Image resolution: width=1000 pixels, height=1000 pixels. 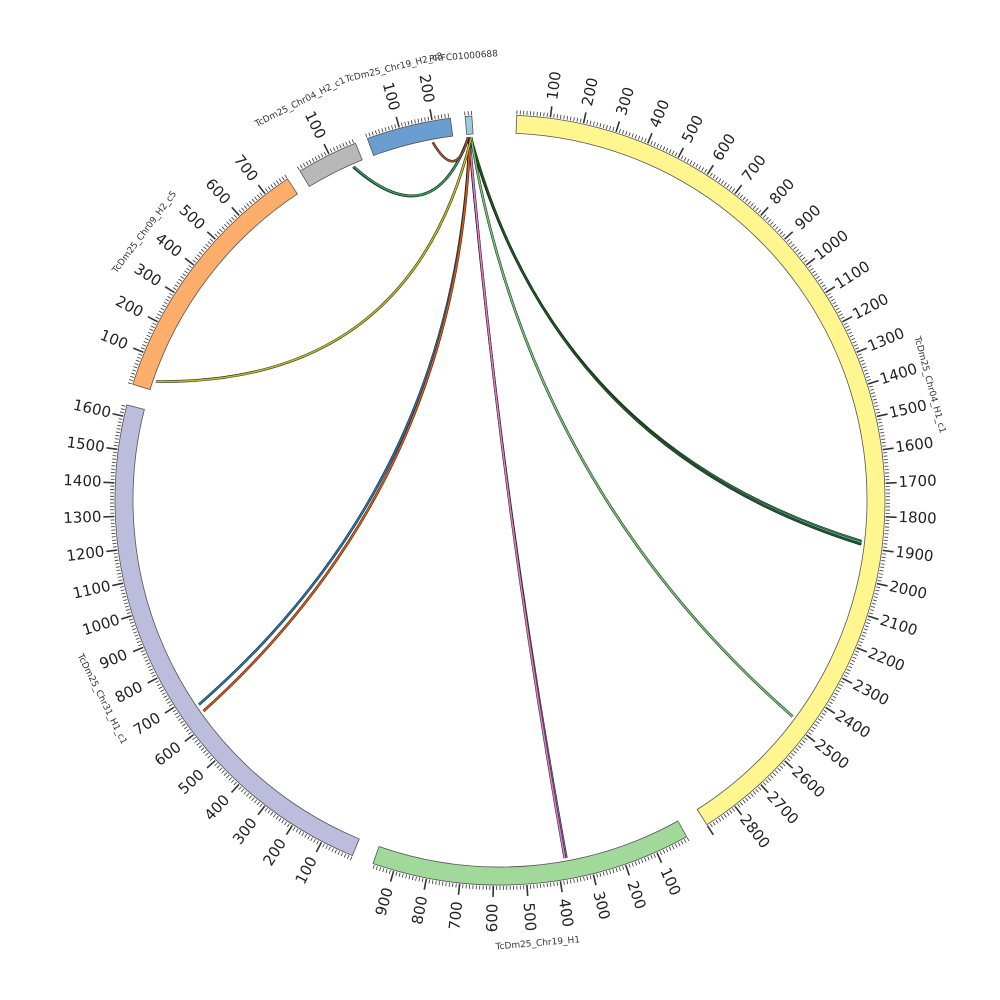 What do you see at coordinates (831, 245) in the screenshot?
I see `tick-label: 1000` at bounding box center [831, 245].